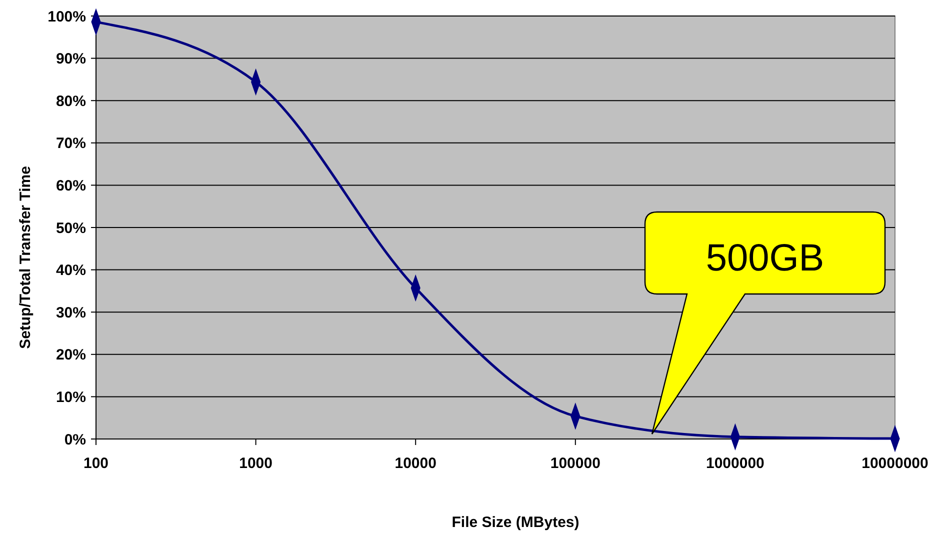  What do you see at coordinates (71, 271) in the screenshot?
I see `y-tick-label: 40%` at bounding box center [71, 271].